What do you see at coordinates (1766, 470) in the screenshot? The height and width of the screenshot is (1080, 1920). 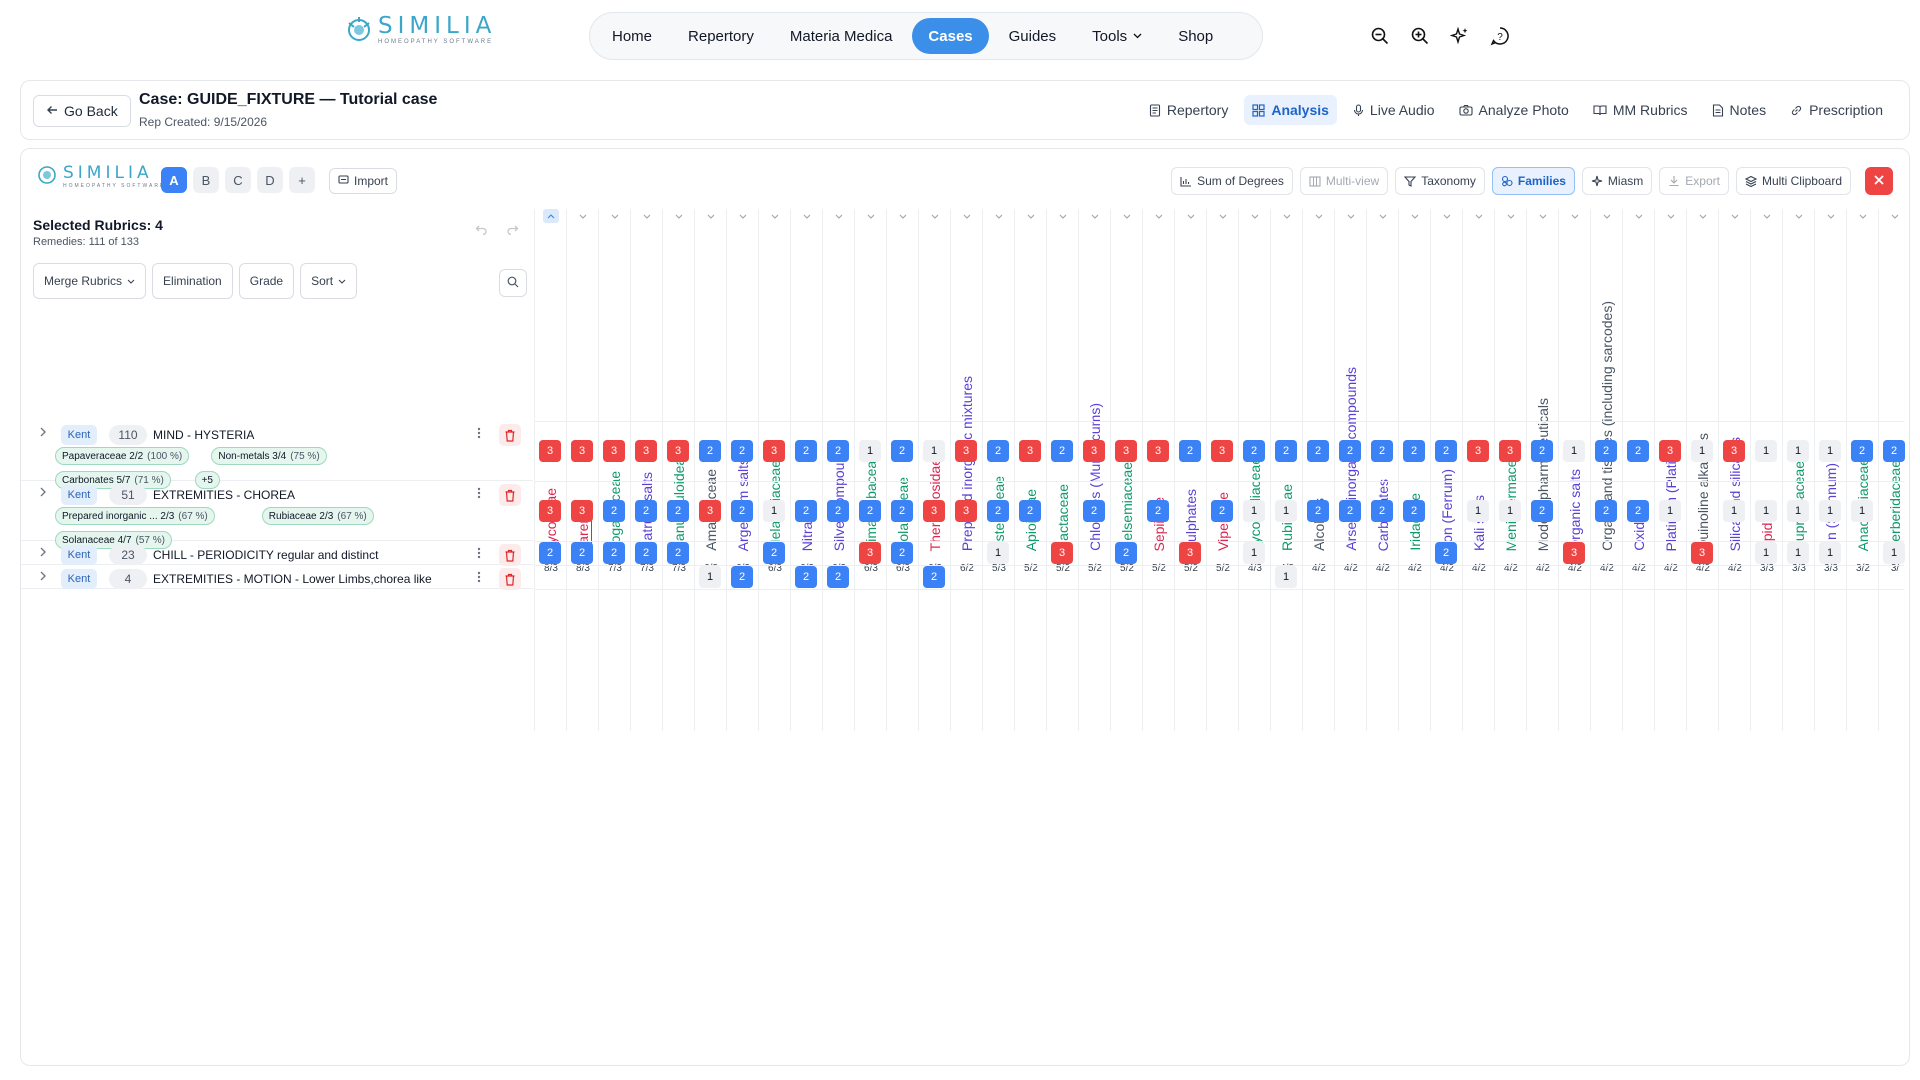 I see `family-column: Apidae 3/3 1 1 1` at bounding box center [1766, 470].